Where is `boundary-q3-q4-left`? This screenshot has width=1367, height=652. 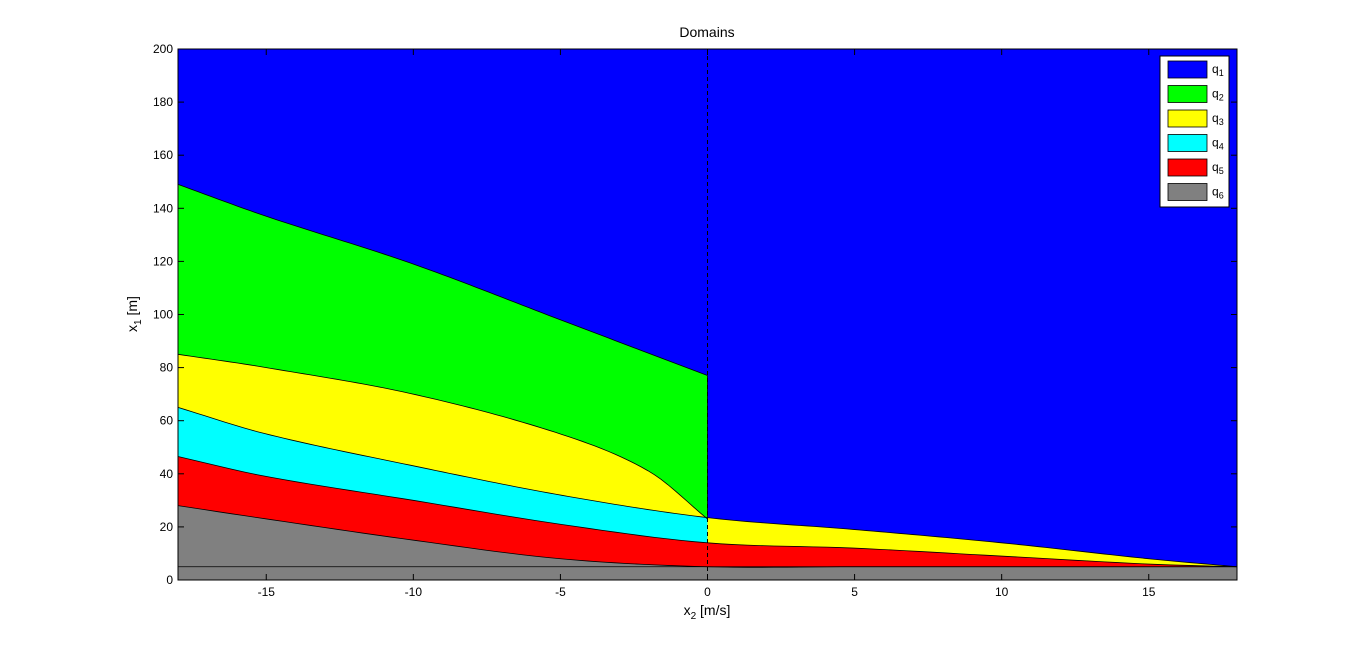
boundary-q3-q4-left is located at coordinates (442, 463).